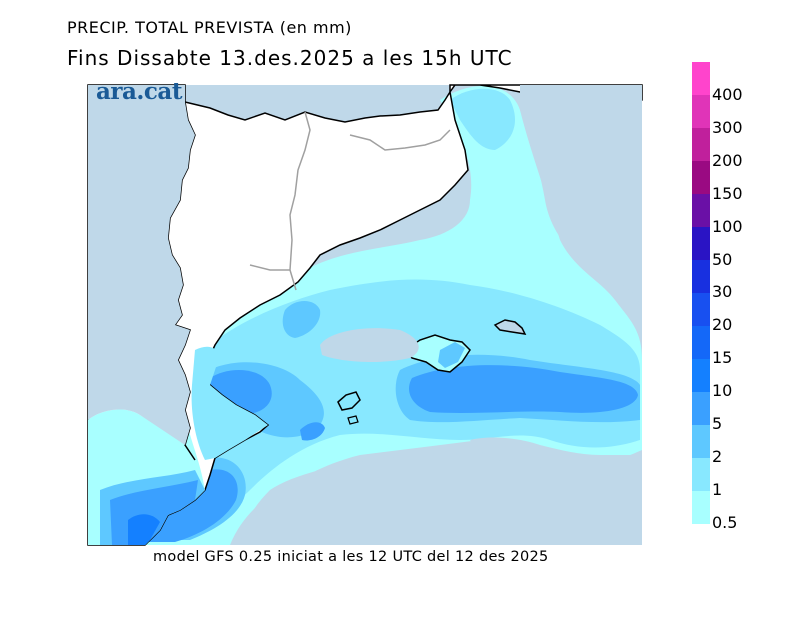 The height and width of the screenshot is (617, 800). Describe the element at coordinates (722, 259) in the screenshot. I see `scale-label: 50` at that location.